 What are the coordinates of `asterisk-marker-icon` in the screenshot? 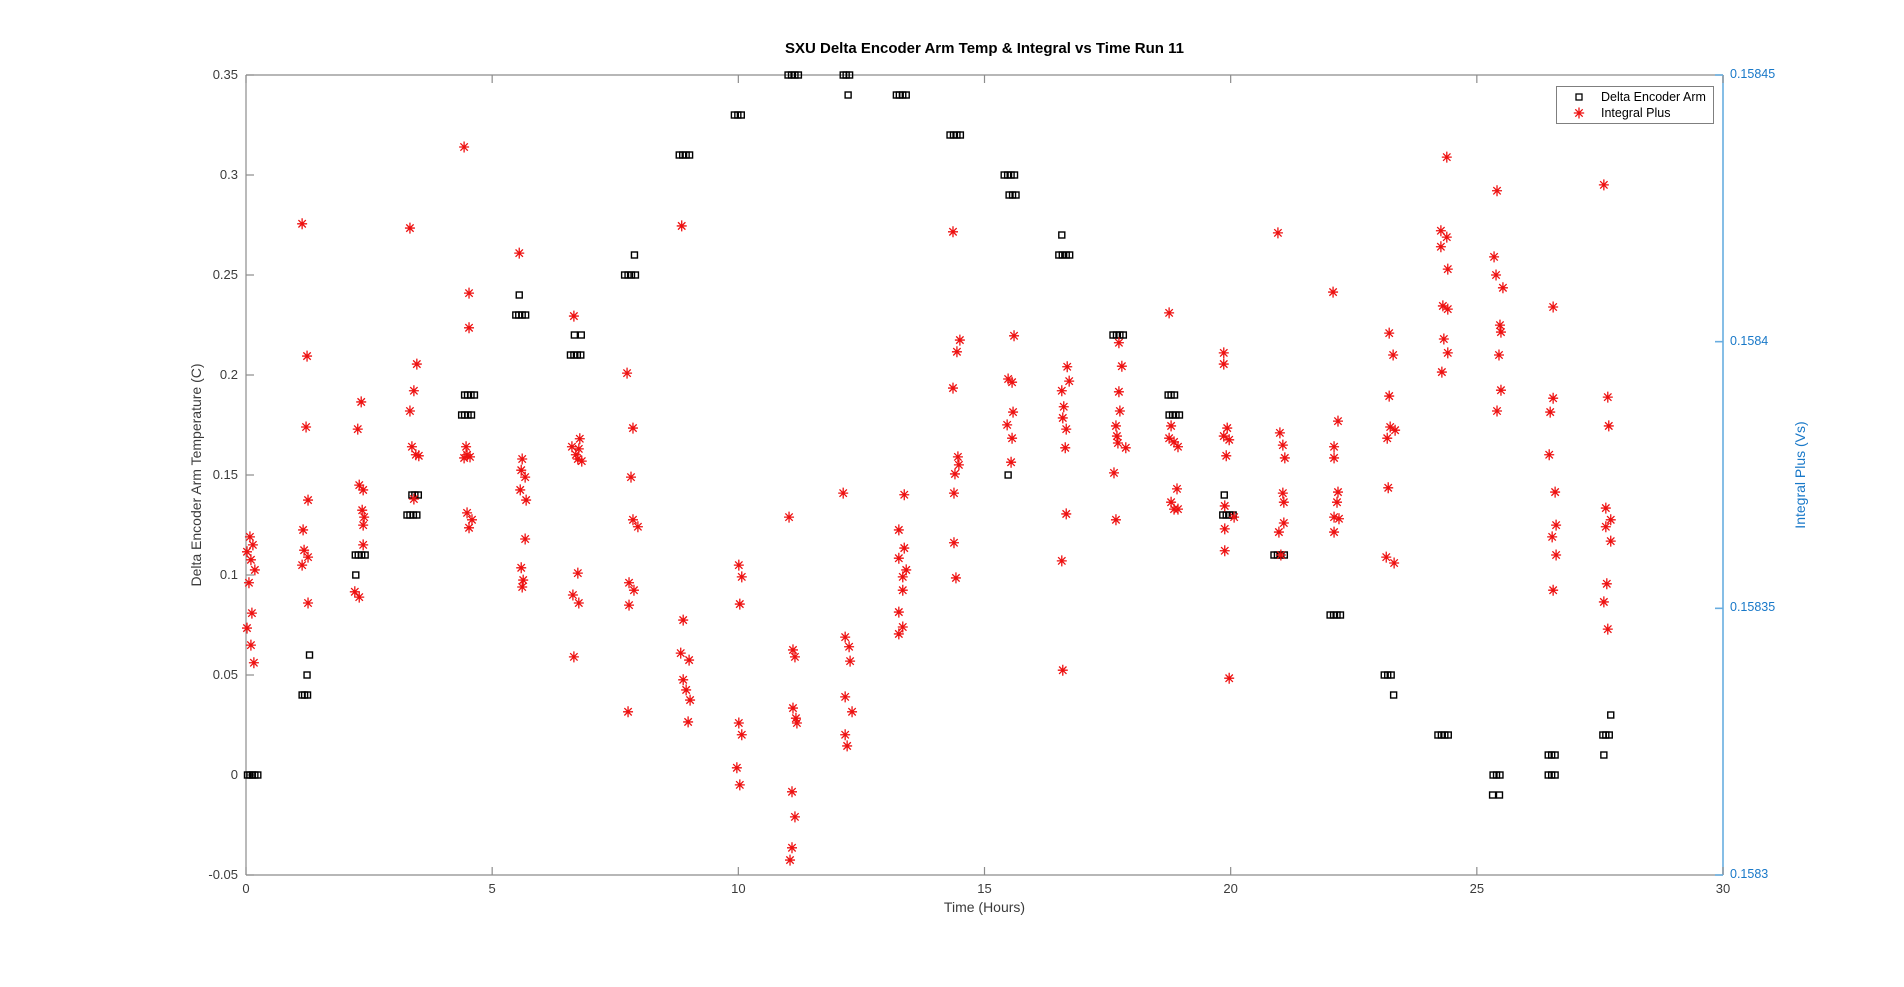 It's located at (1579, 113).